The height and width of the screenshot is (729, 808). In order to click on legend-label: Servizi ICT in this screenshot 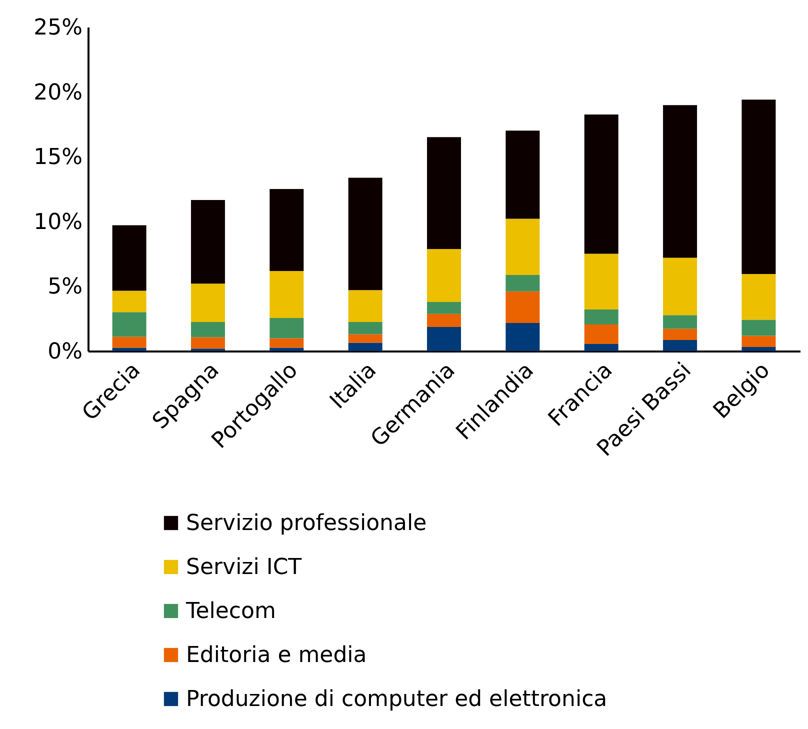, I will do `click(244, 567)`.